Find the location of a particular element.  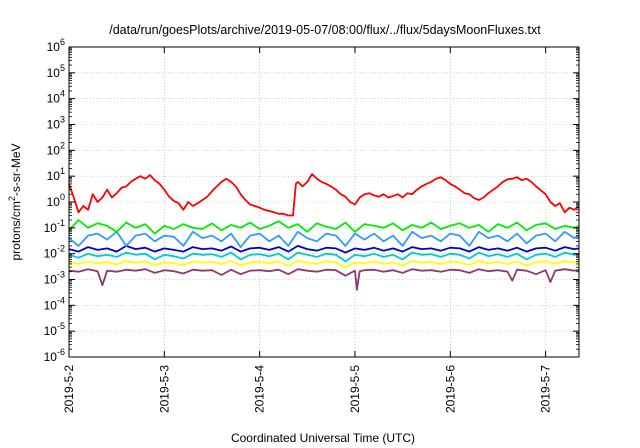

y-tick-label: 10⁻² is located at coordinates (54, 252).